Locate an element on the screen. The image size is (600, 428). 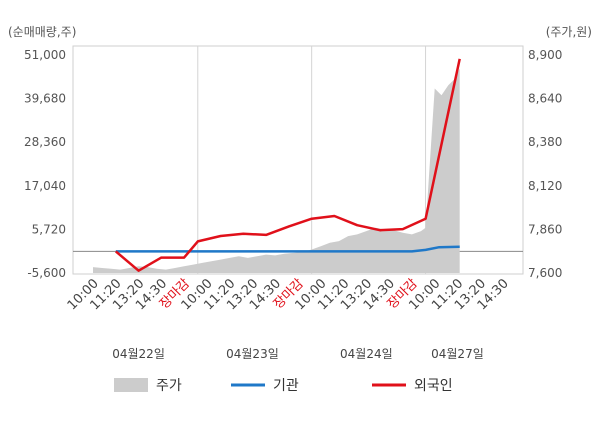
legend-label: 외국인 is located at coordinates (433, 386).